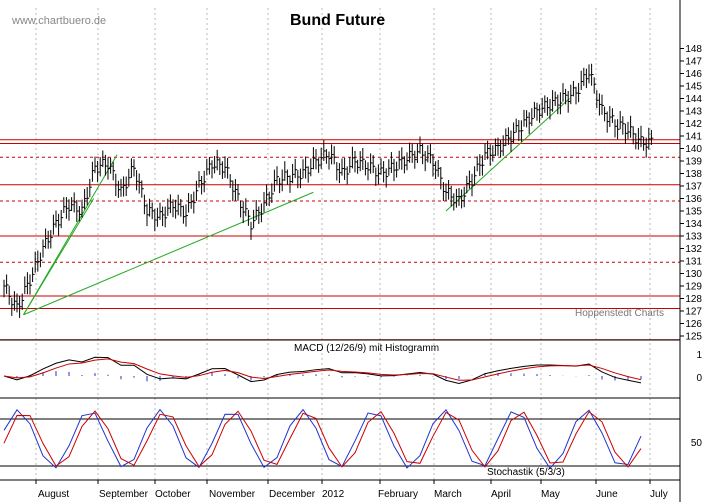 This screenshot has width=723, height=502. I want to click on macd-panel, so click(340, 361).